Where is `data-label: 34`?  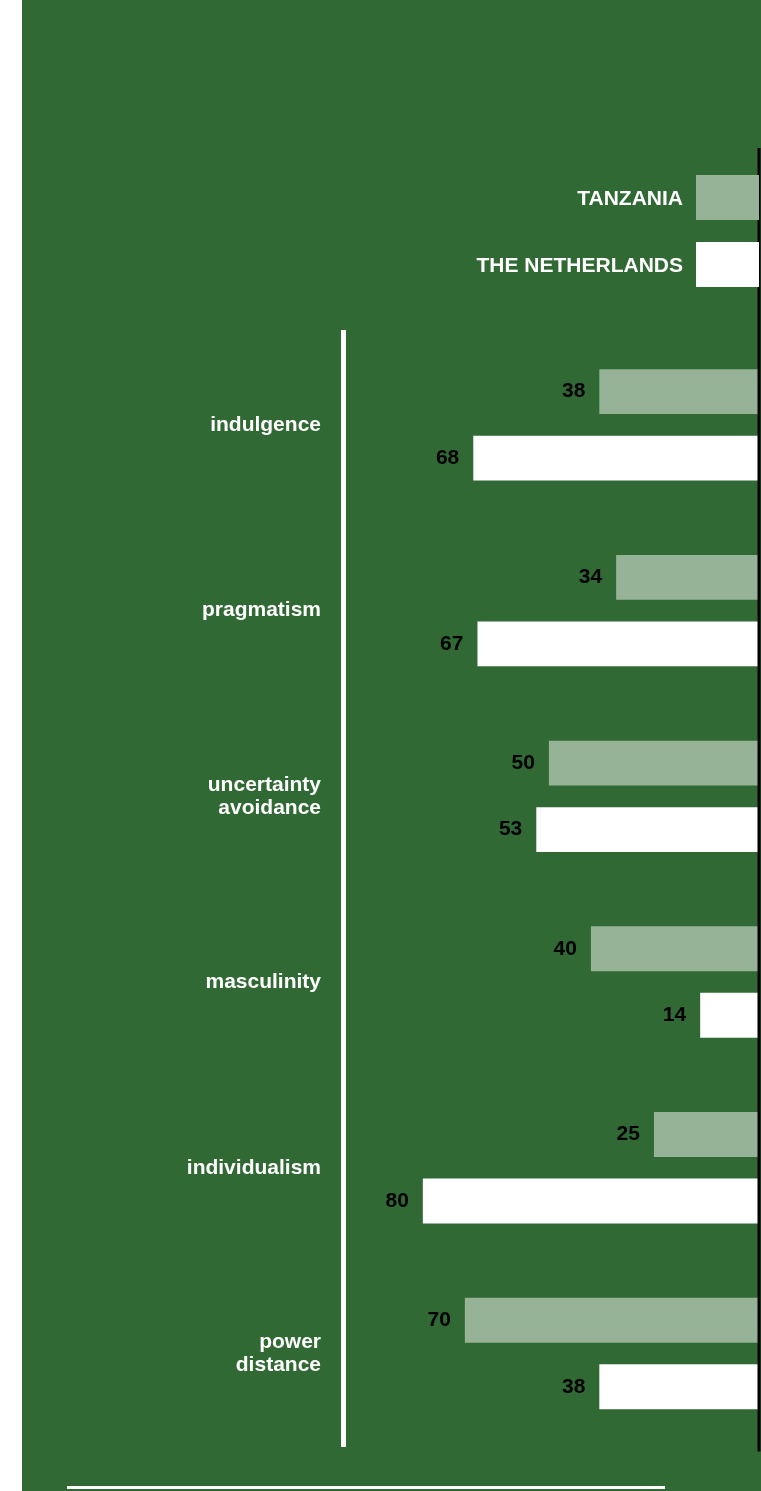
data-label: 34 is located at coordinates (590, 576).